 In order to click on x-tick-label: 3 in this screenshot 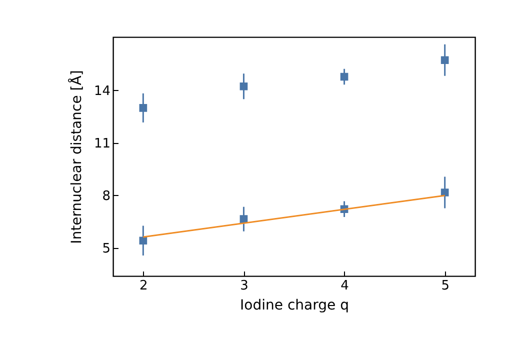, I will do `click(244, 286)`.